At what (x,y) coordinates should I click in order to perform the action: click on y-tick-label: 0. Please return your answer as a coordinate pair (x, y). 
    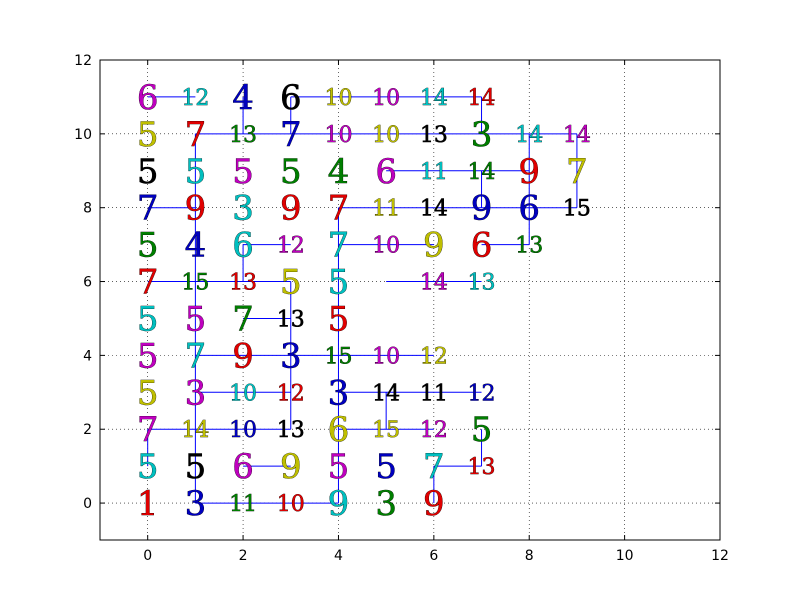
    Looking at the image, I should click on (87, 504).